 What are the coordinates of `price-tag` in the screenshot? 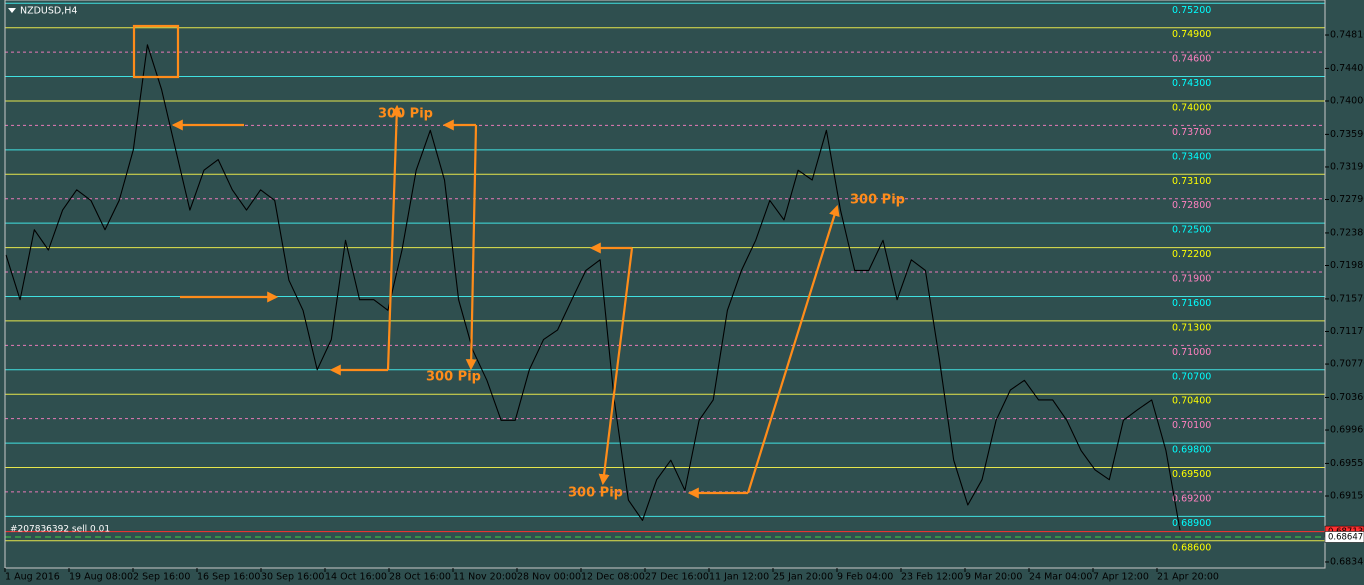 It's located at (1344, 537).